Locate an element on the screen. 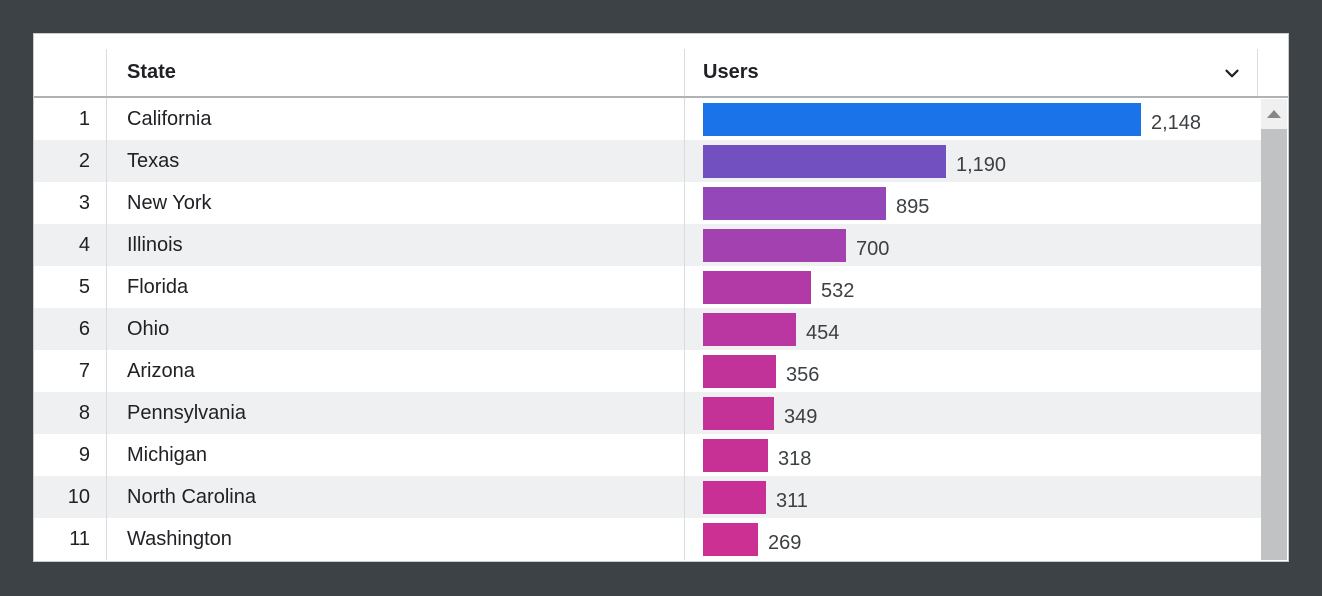 The width and height of the screenshot is (1322, 596). row-users-cell: 2,148 is located at coordinates (972, 119).